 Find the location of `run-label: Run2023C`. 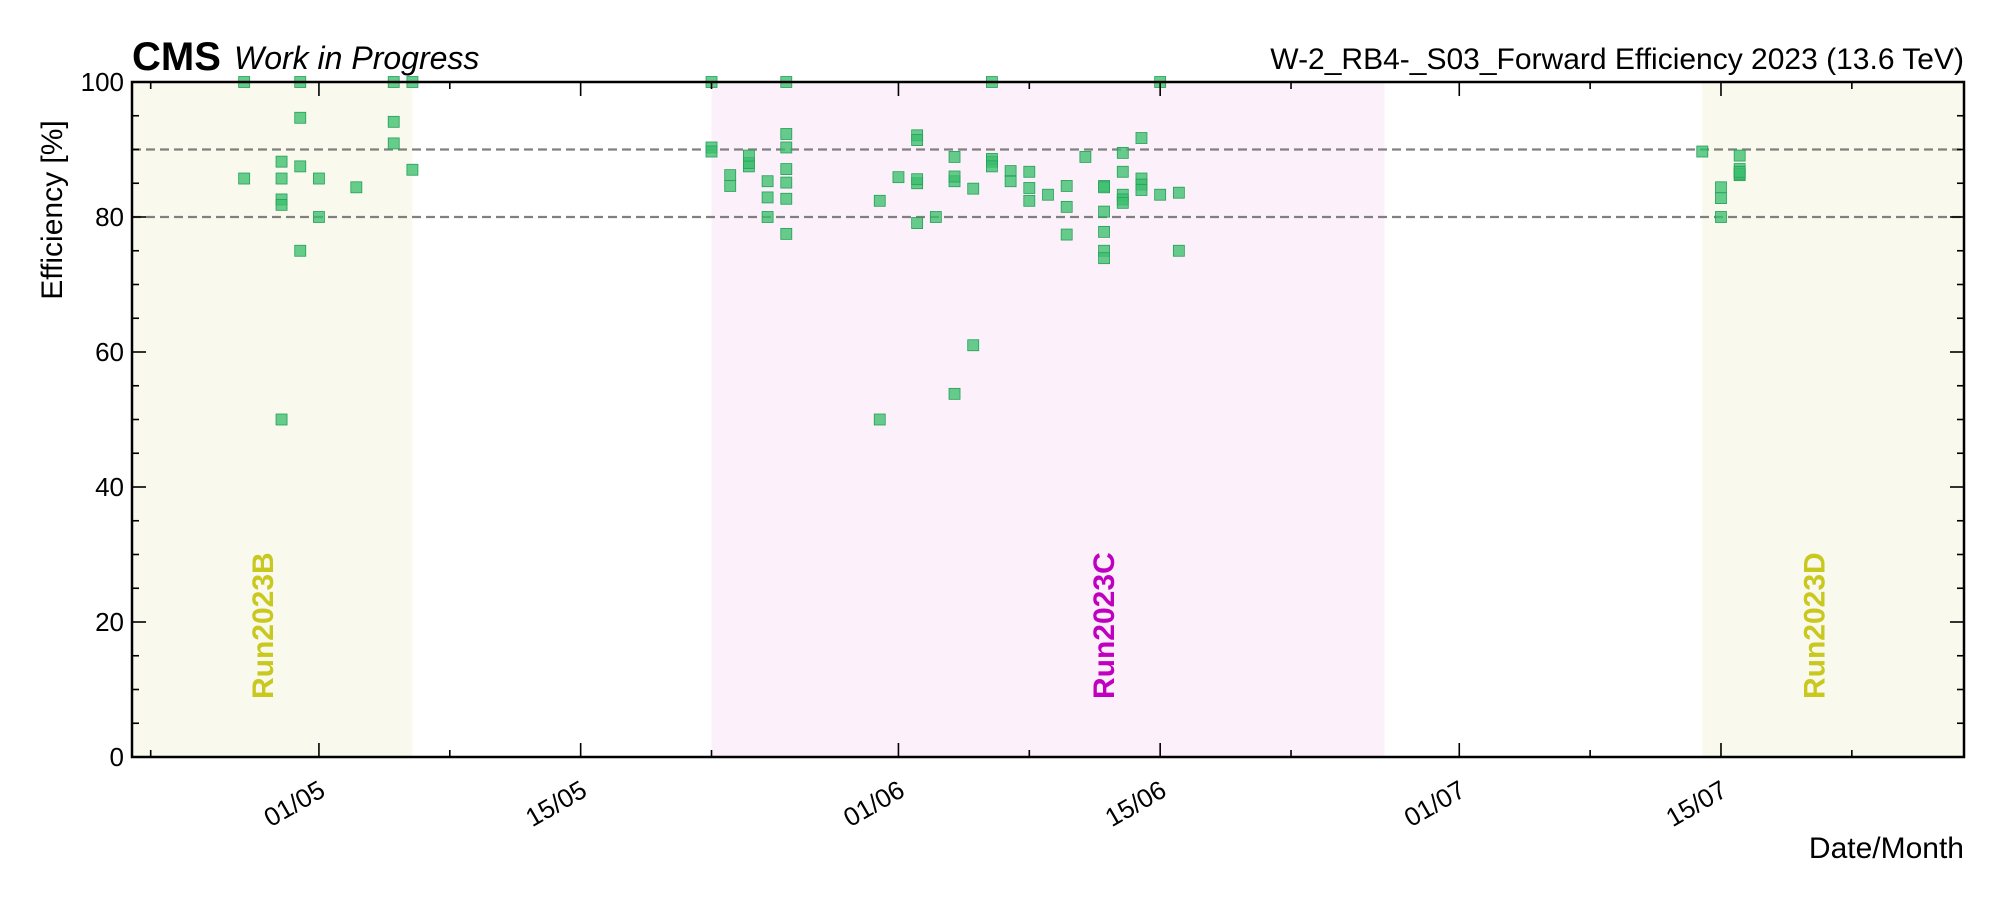

run-label: Run2023C is located at coordinates (1104, 625).